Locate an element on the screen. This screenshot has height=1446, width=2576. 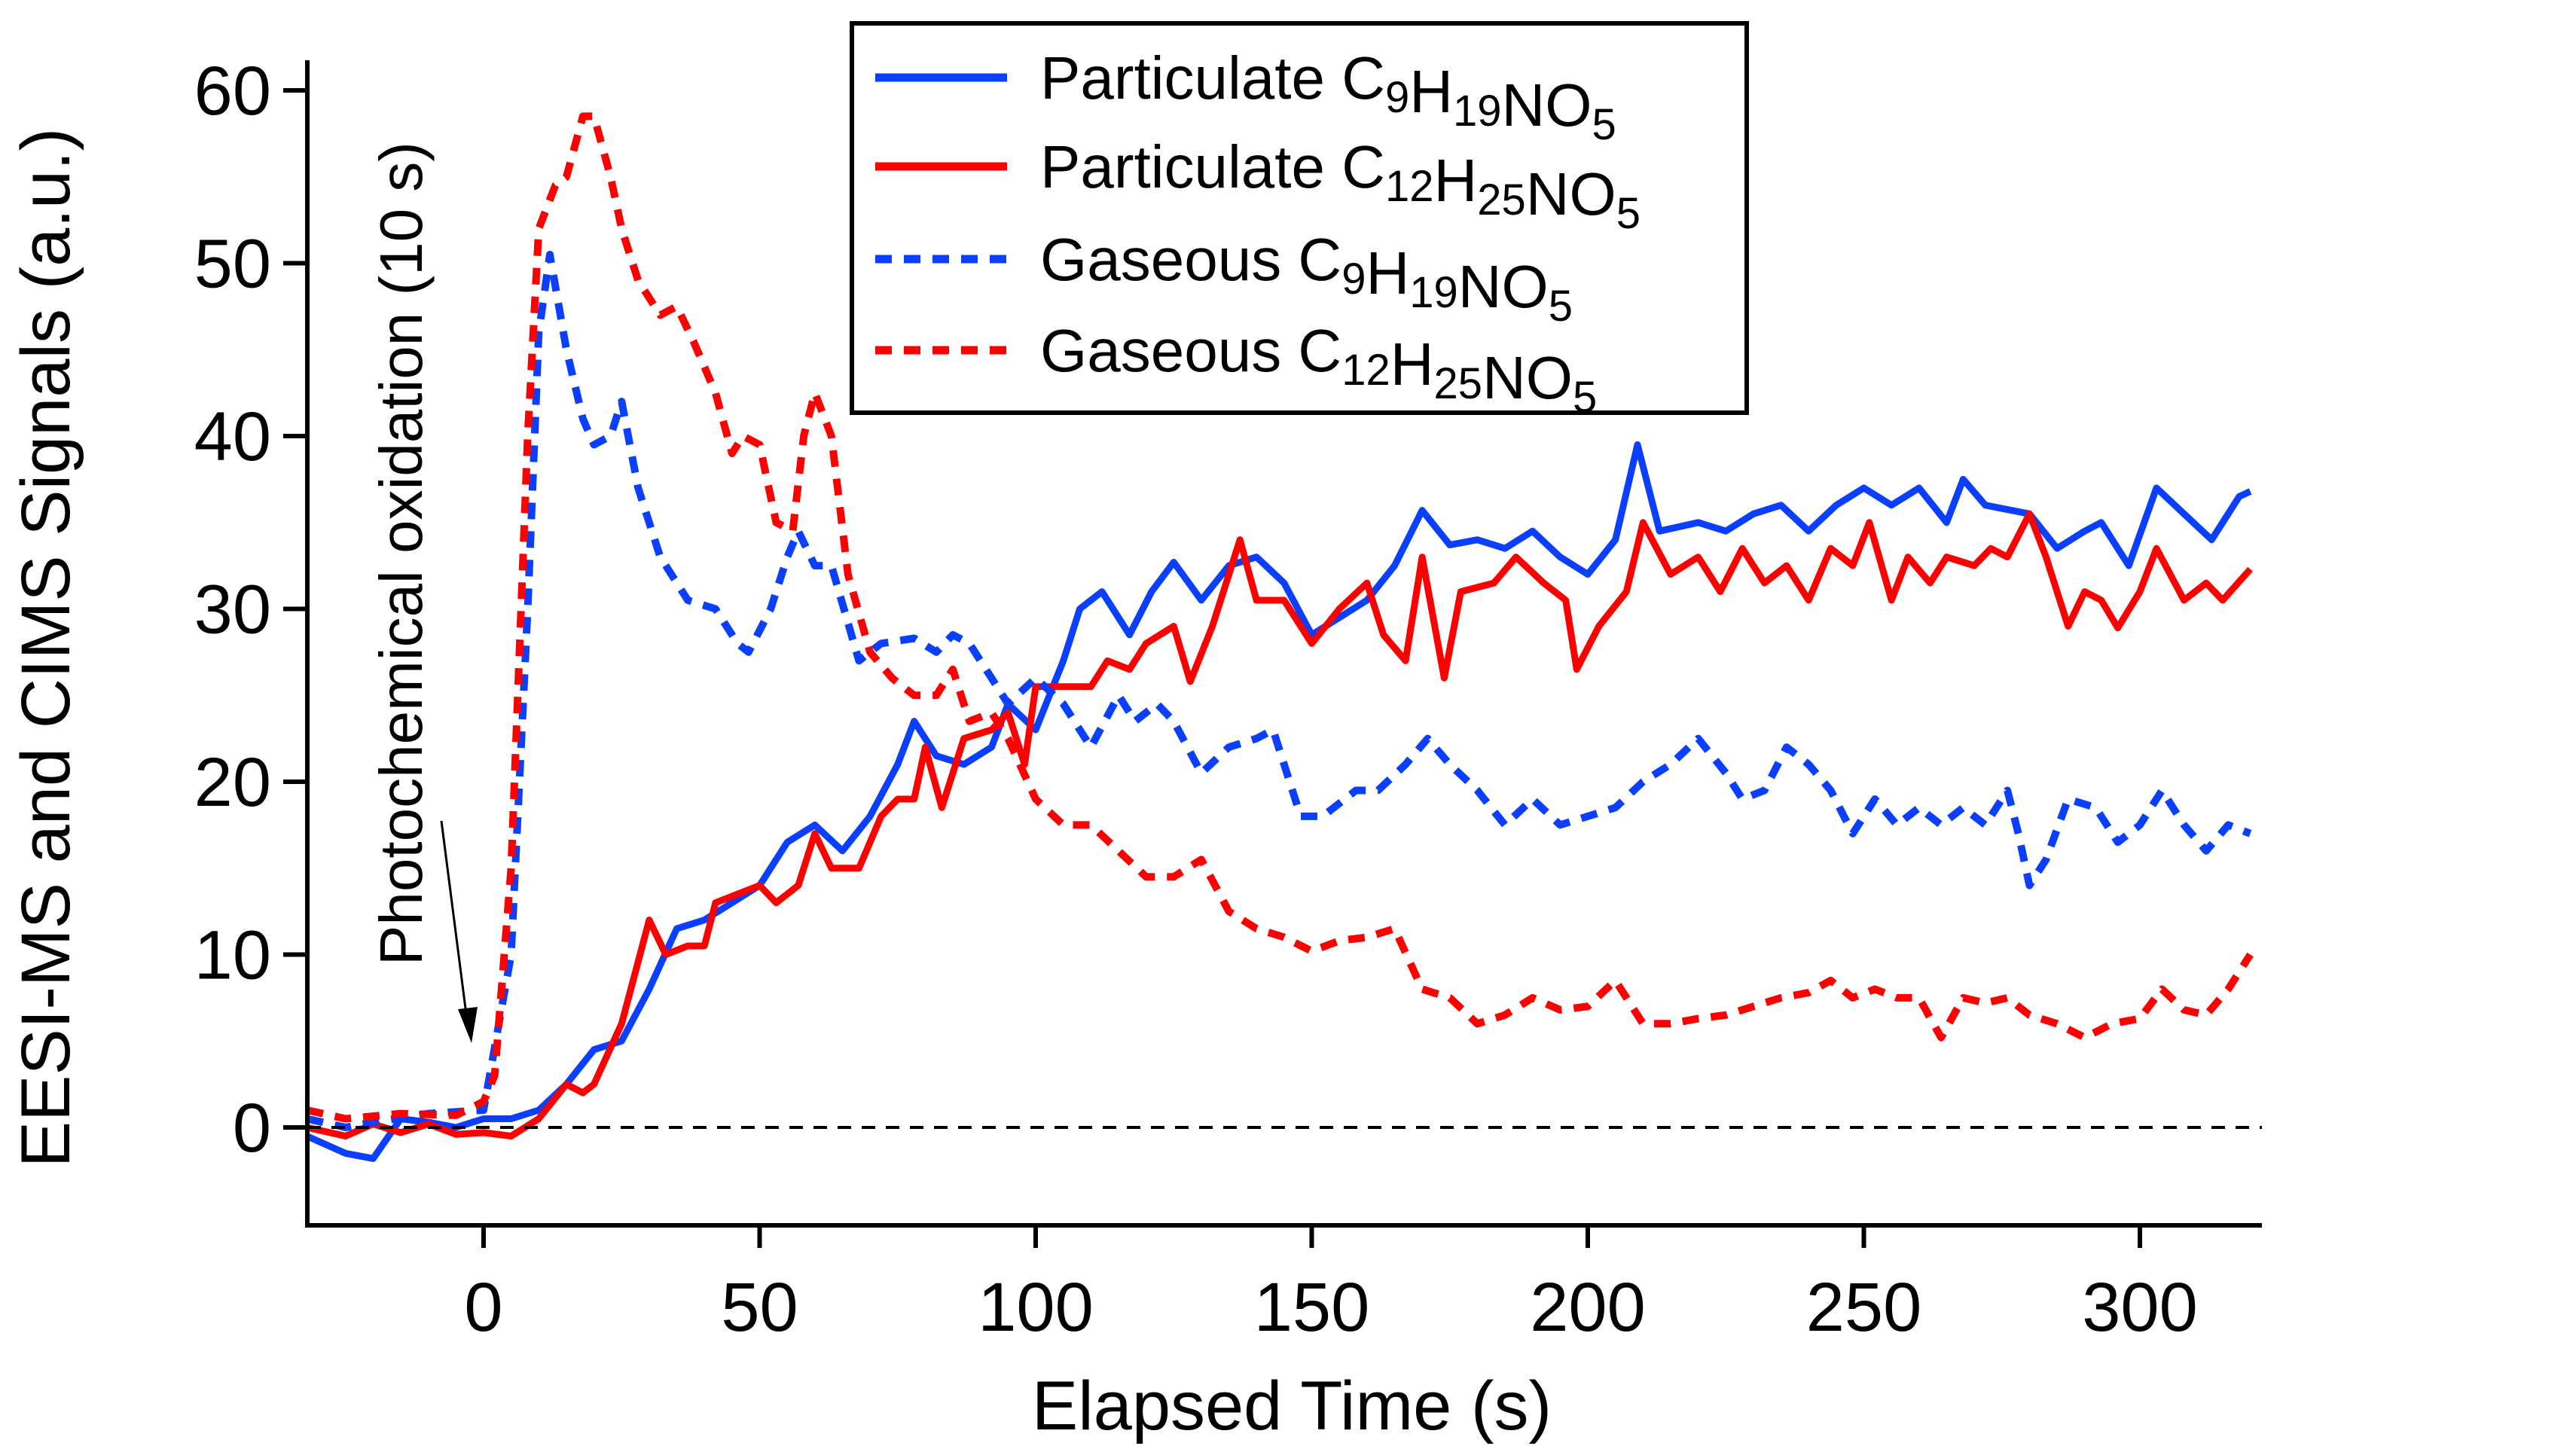
x-tick-label: 100 is located at coordinates (1036, 1307).